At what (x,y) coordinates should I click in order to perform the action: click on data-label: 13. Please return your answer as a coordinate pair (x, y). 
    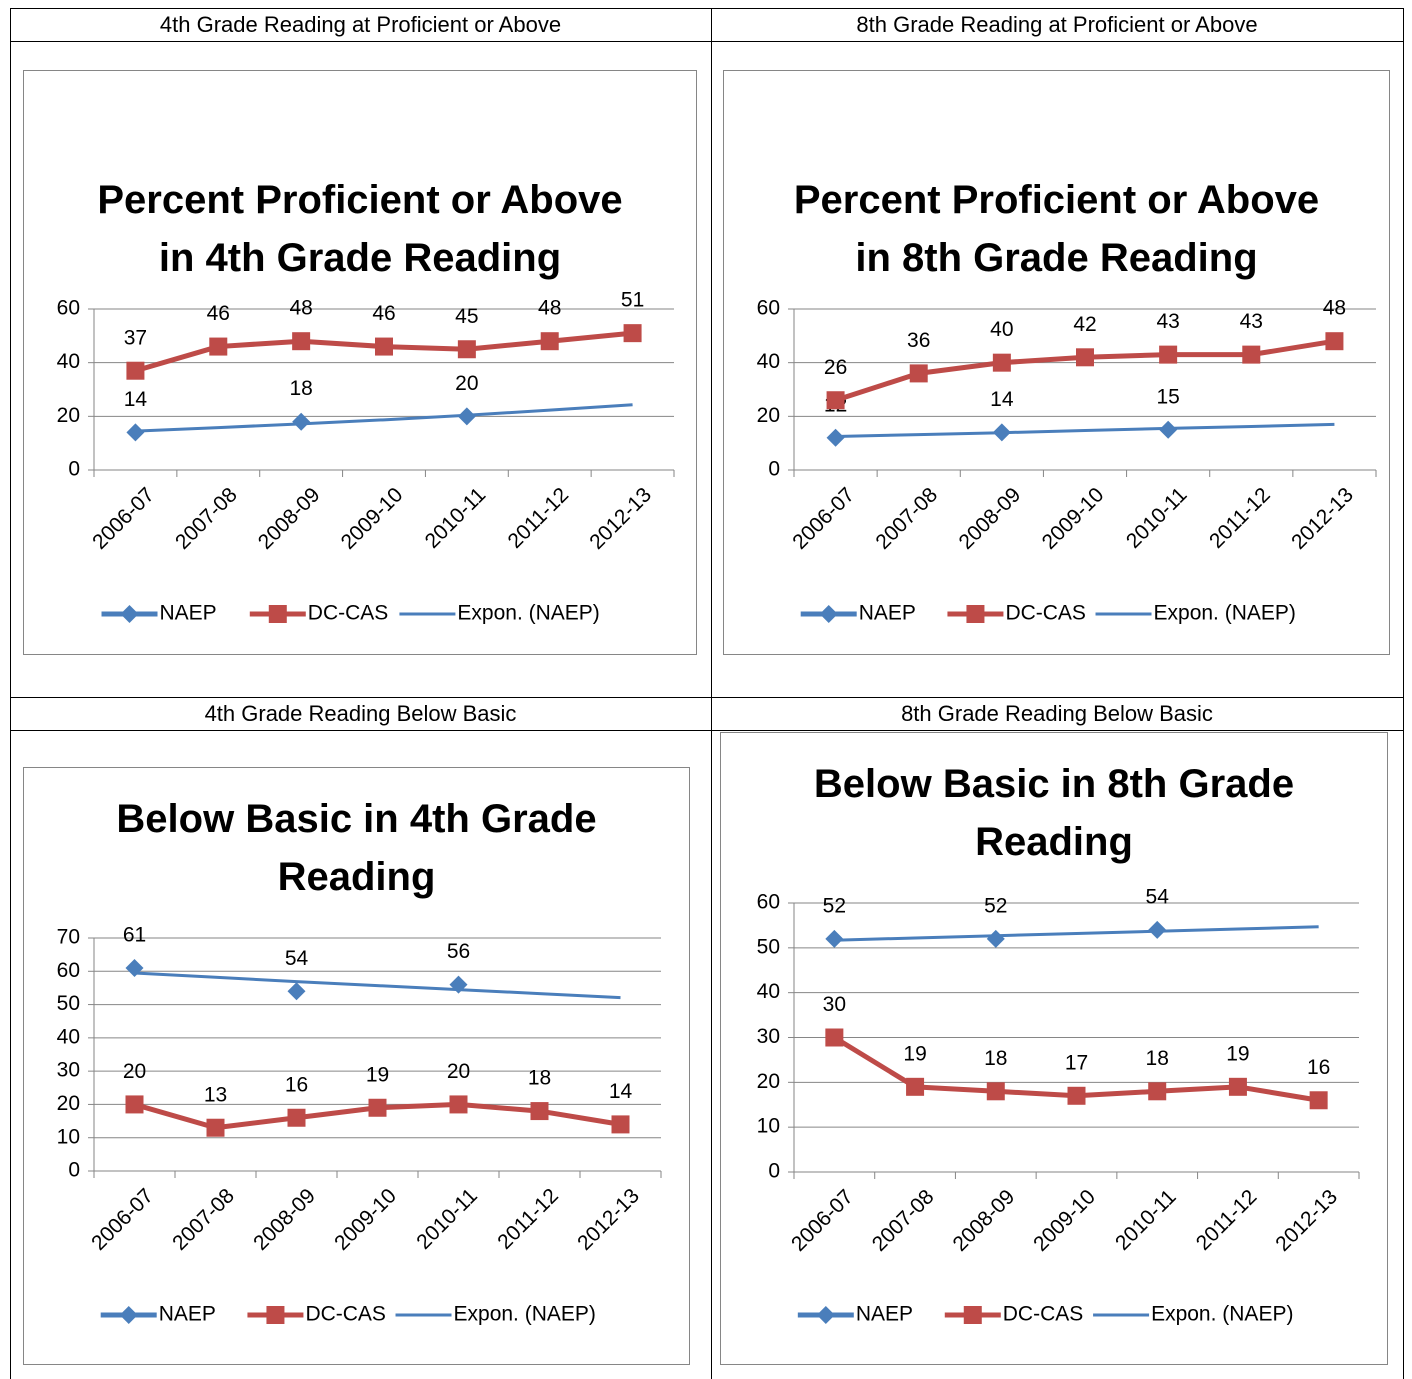
    Looking at the image, I should click on (215, 1094).